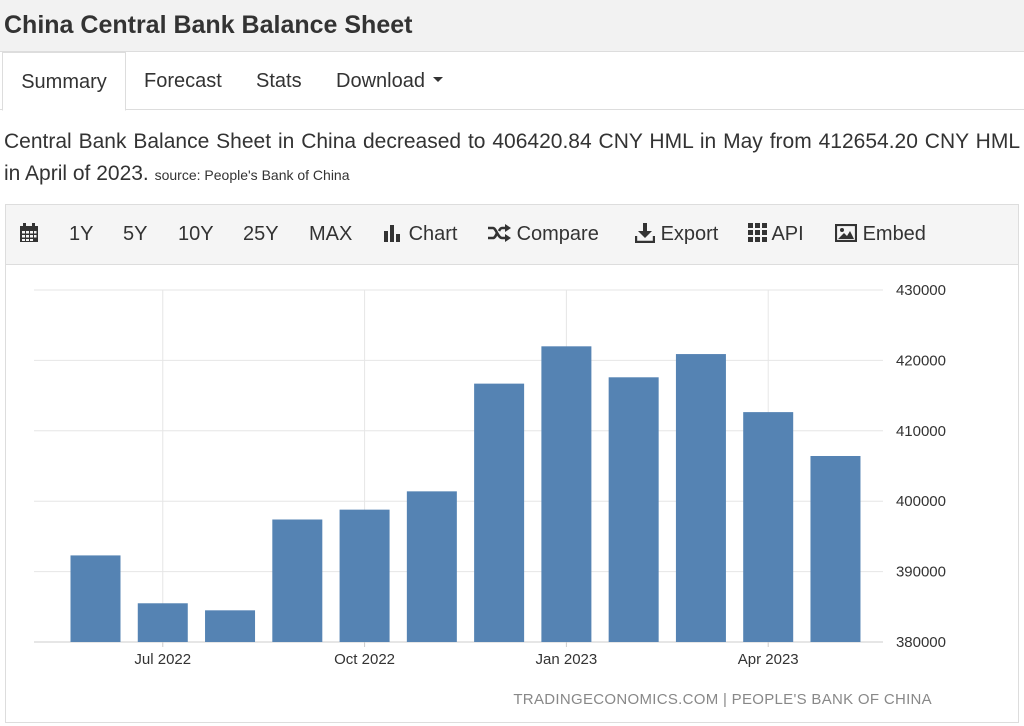 This screenshot has height=726, width=1024. What do you see at coordinates (567, 659) in the screenshot?
I see `x-tick-label: Jan 2023` at bounding box center [567, 659].